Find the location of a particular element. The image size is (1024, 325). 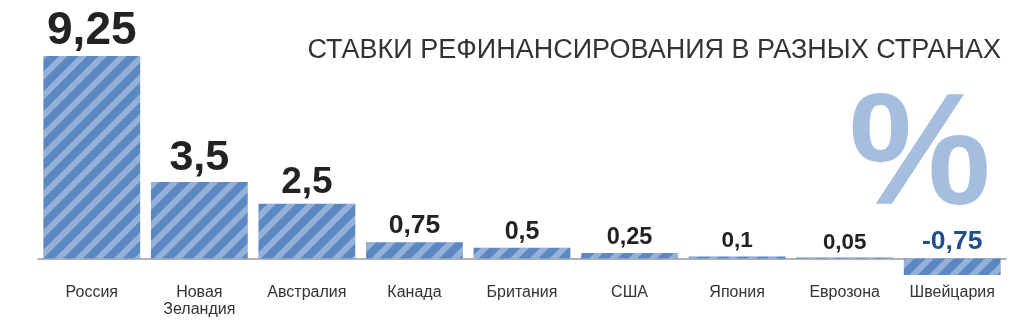

x-tick-label: Новая Зеландия is located at coordinates (199, 300).